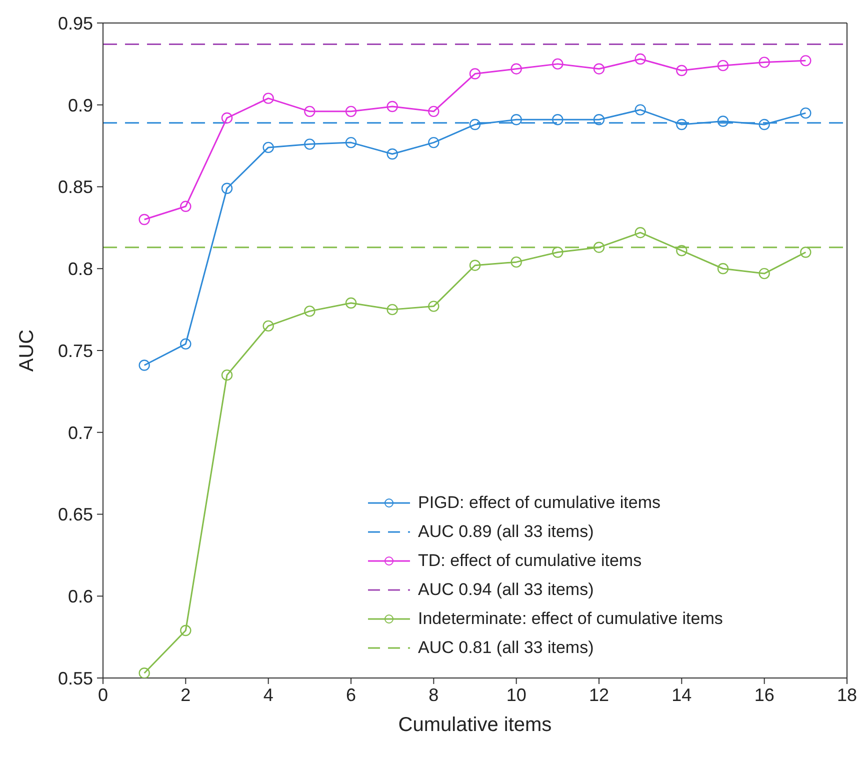 This screenshot has width=866, height=769. I want to click on x-tick-label: 18, so click(847, 694).